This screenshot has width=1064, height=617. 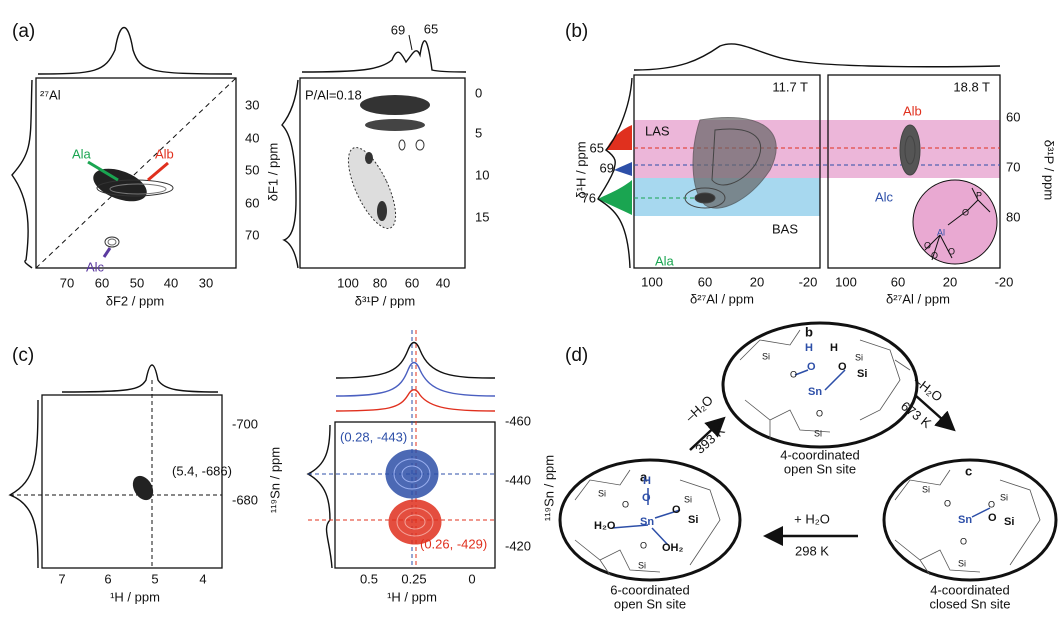 I want to click on step-label: 393 K, so click(x=710, y=440).